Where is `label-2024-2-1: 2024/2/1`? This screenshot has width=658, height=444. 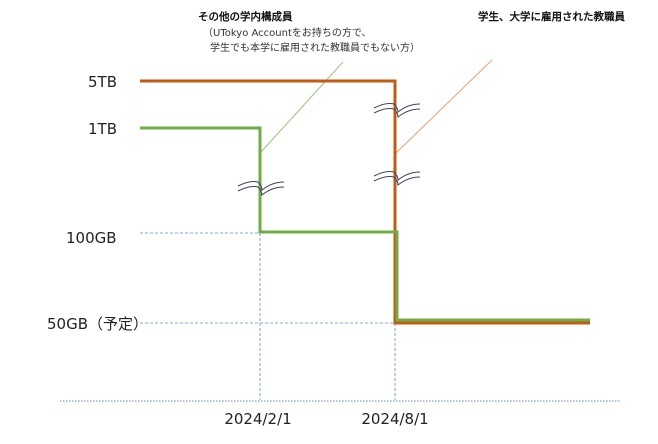
label-2024-2-1: 2024/2/1 is located at coordinates (257, 419).